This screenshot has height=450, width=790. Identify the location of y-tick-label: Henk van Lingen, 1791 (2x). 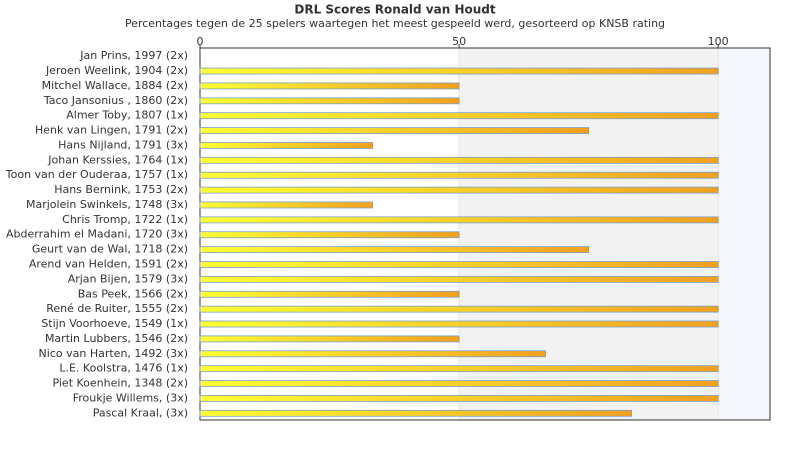
(111, 130).